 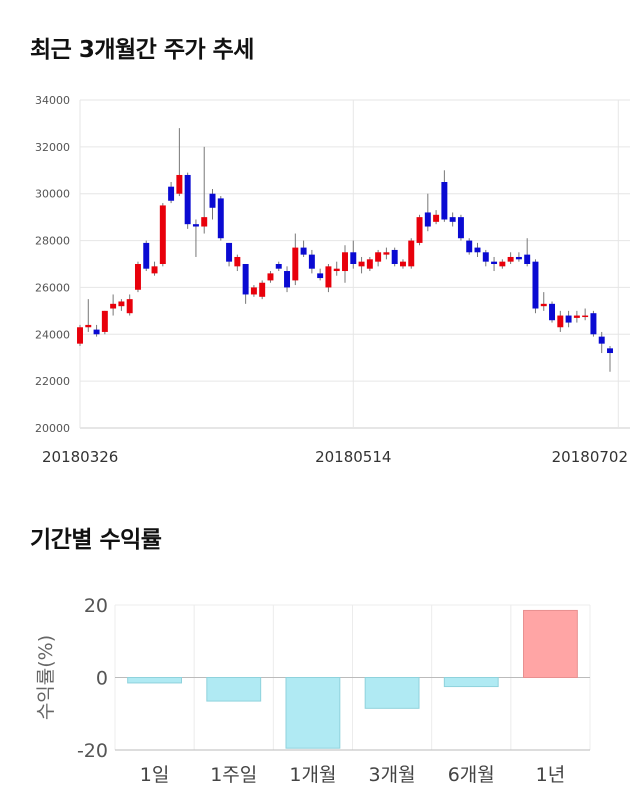 I want to click on y-tick-label: 22000, so click(x=52, y=381).